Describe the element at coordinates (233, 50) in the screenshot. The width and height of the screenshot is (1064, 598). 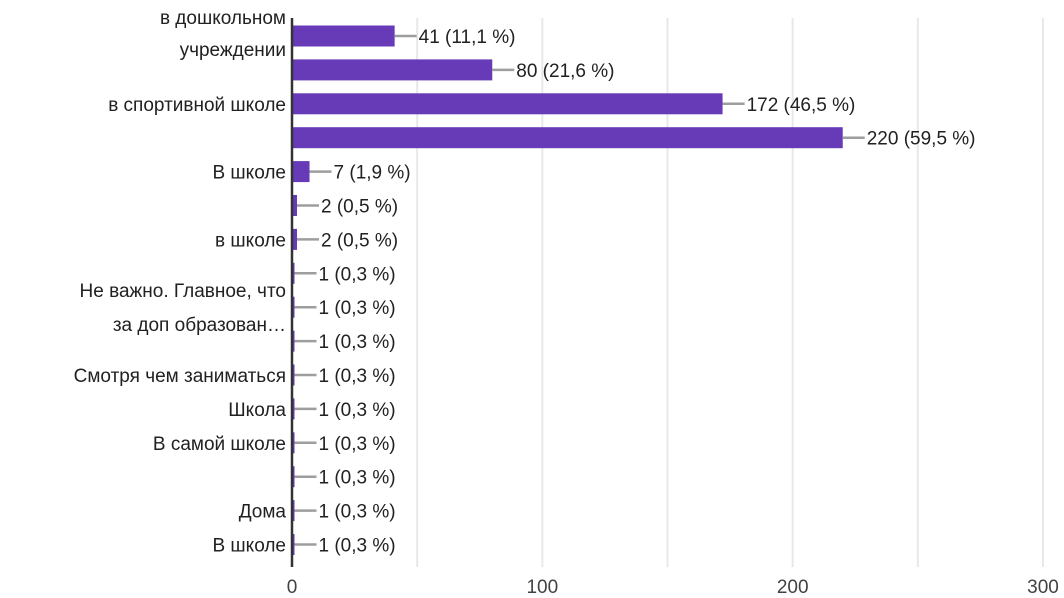
I see `category-label: учреждении` at that location.